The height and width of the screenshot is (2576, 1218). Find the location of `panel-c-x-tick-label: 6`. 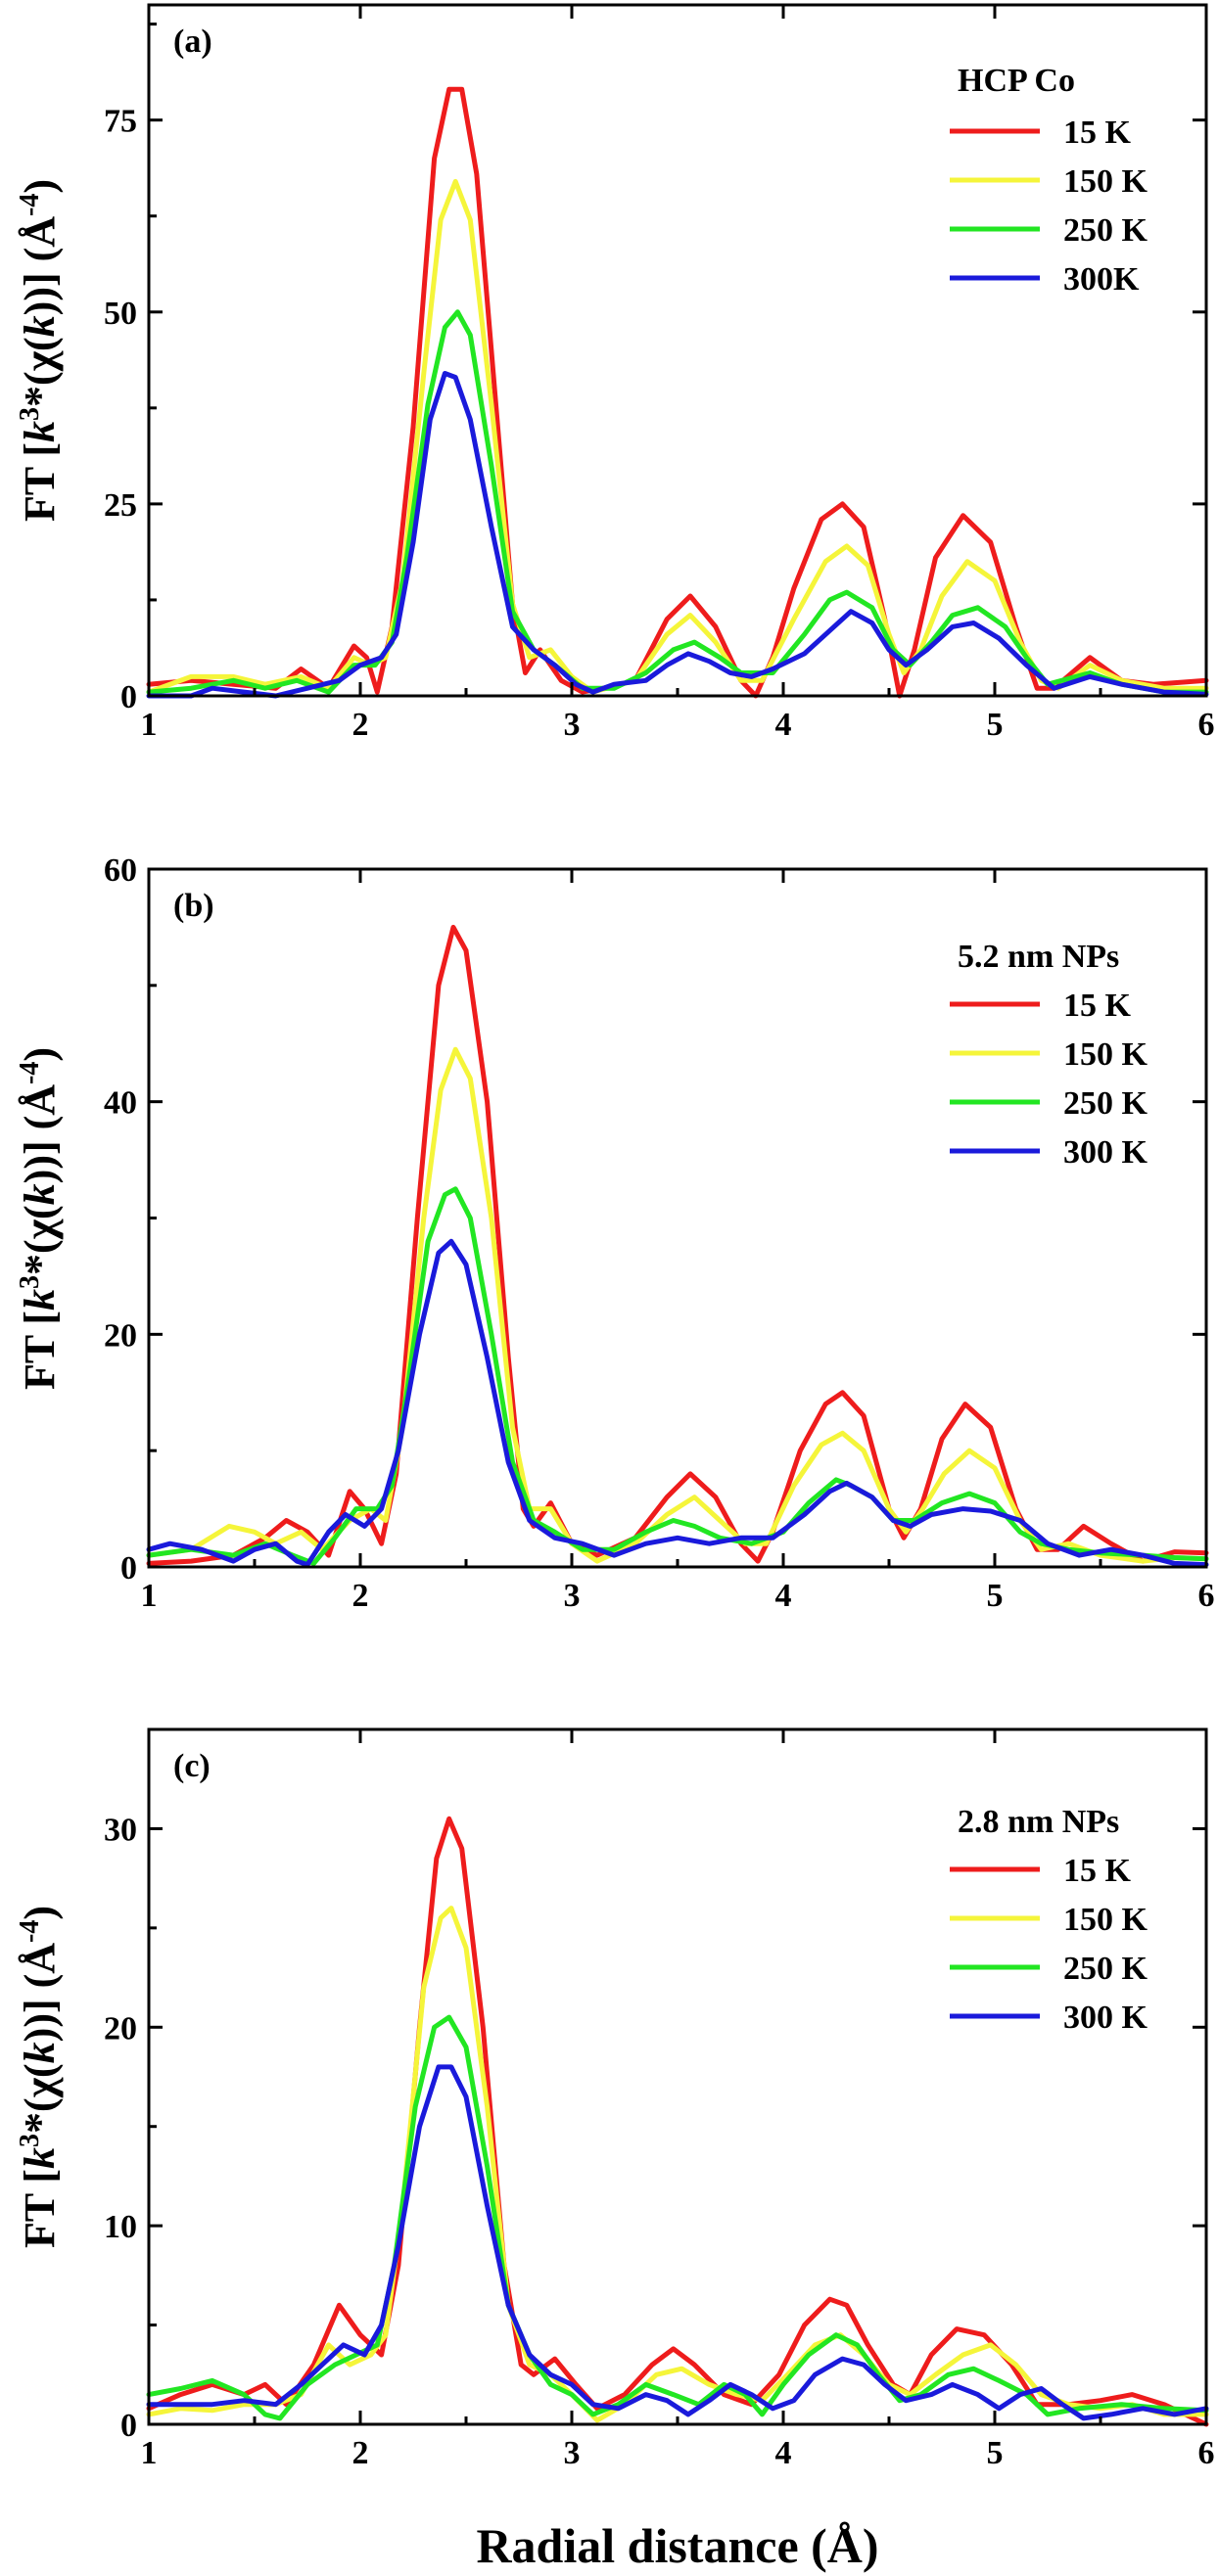

panel-c-x-tick-label: 6 is located at coordinates (1206, 2453).